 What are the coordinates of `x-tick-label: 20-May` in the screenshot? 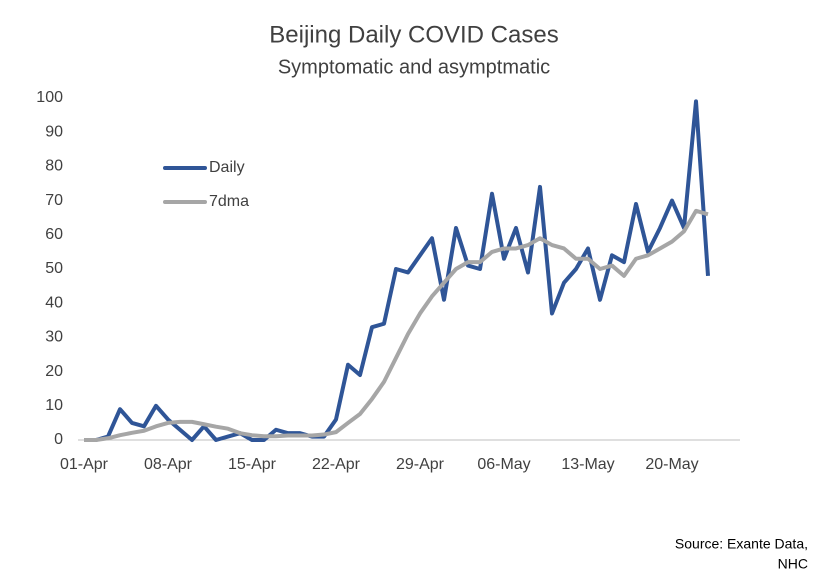 It's located at (671, 464).